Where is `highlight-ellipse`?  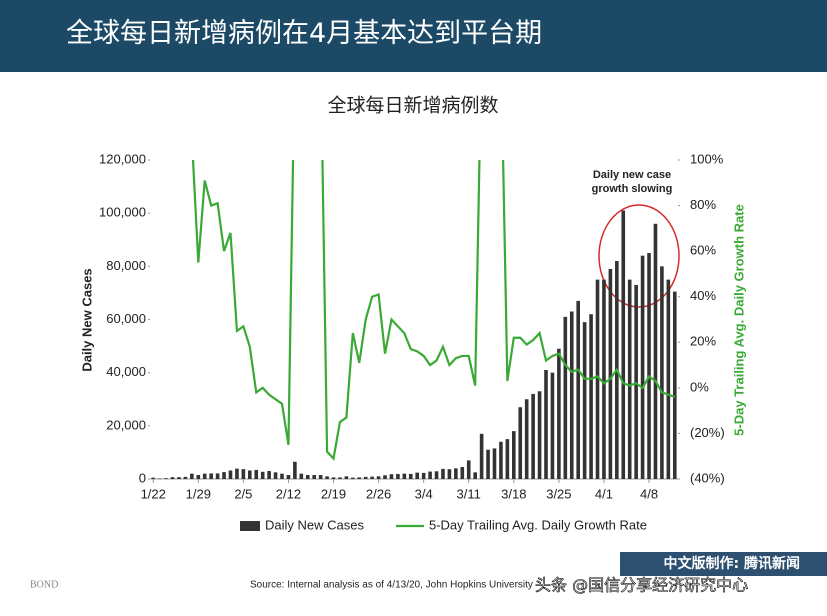 highlight-ellipse is located at coordinates (639, 256).